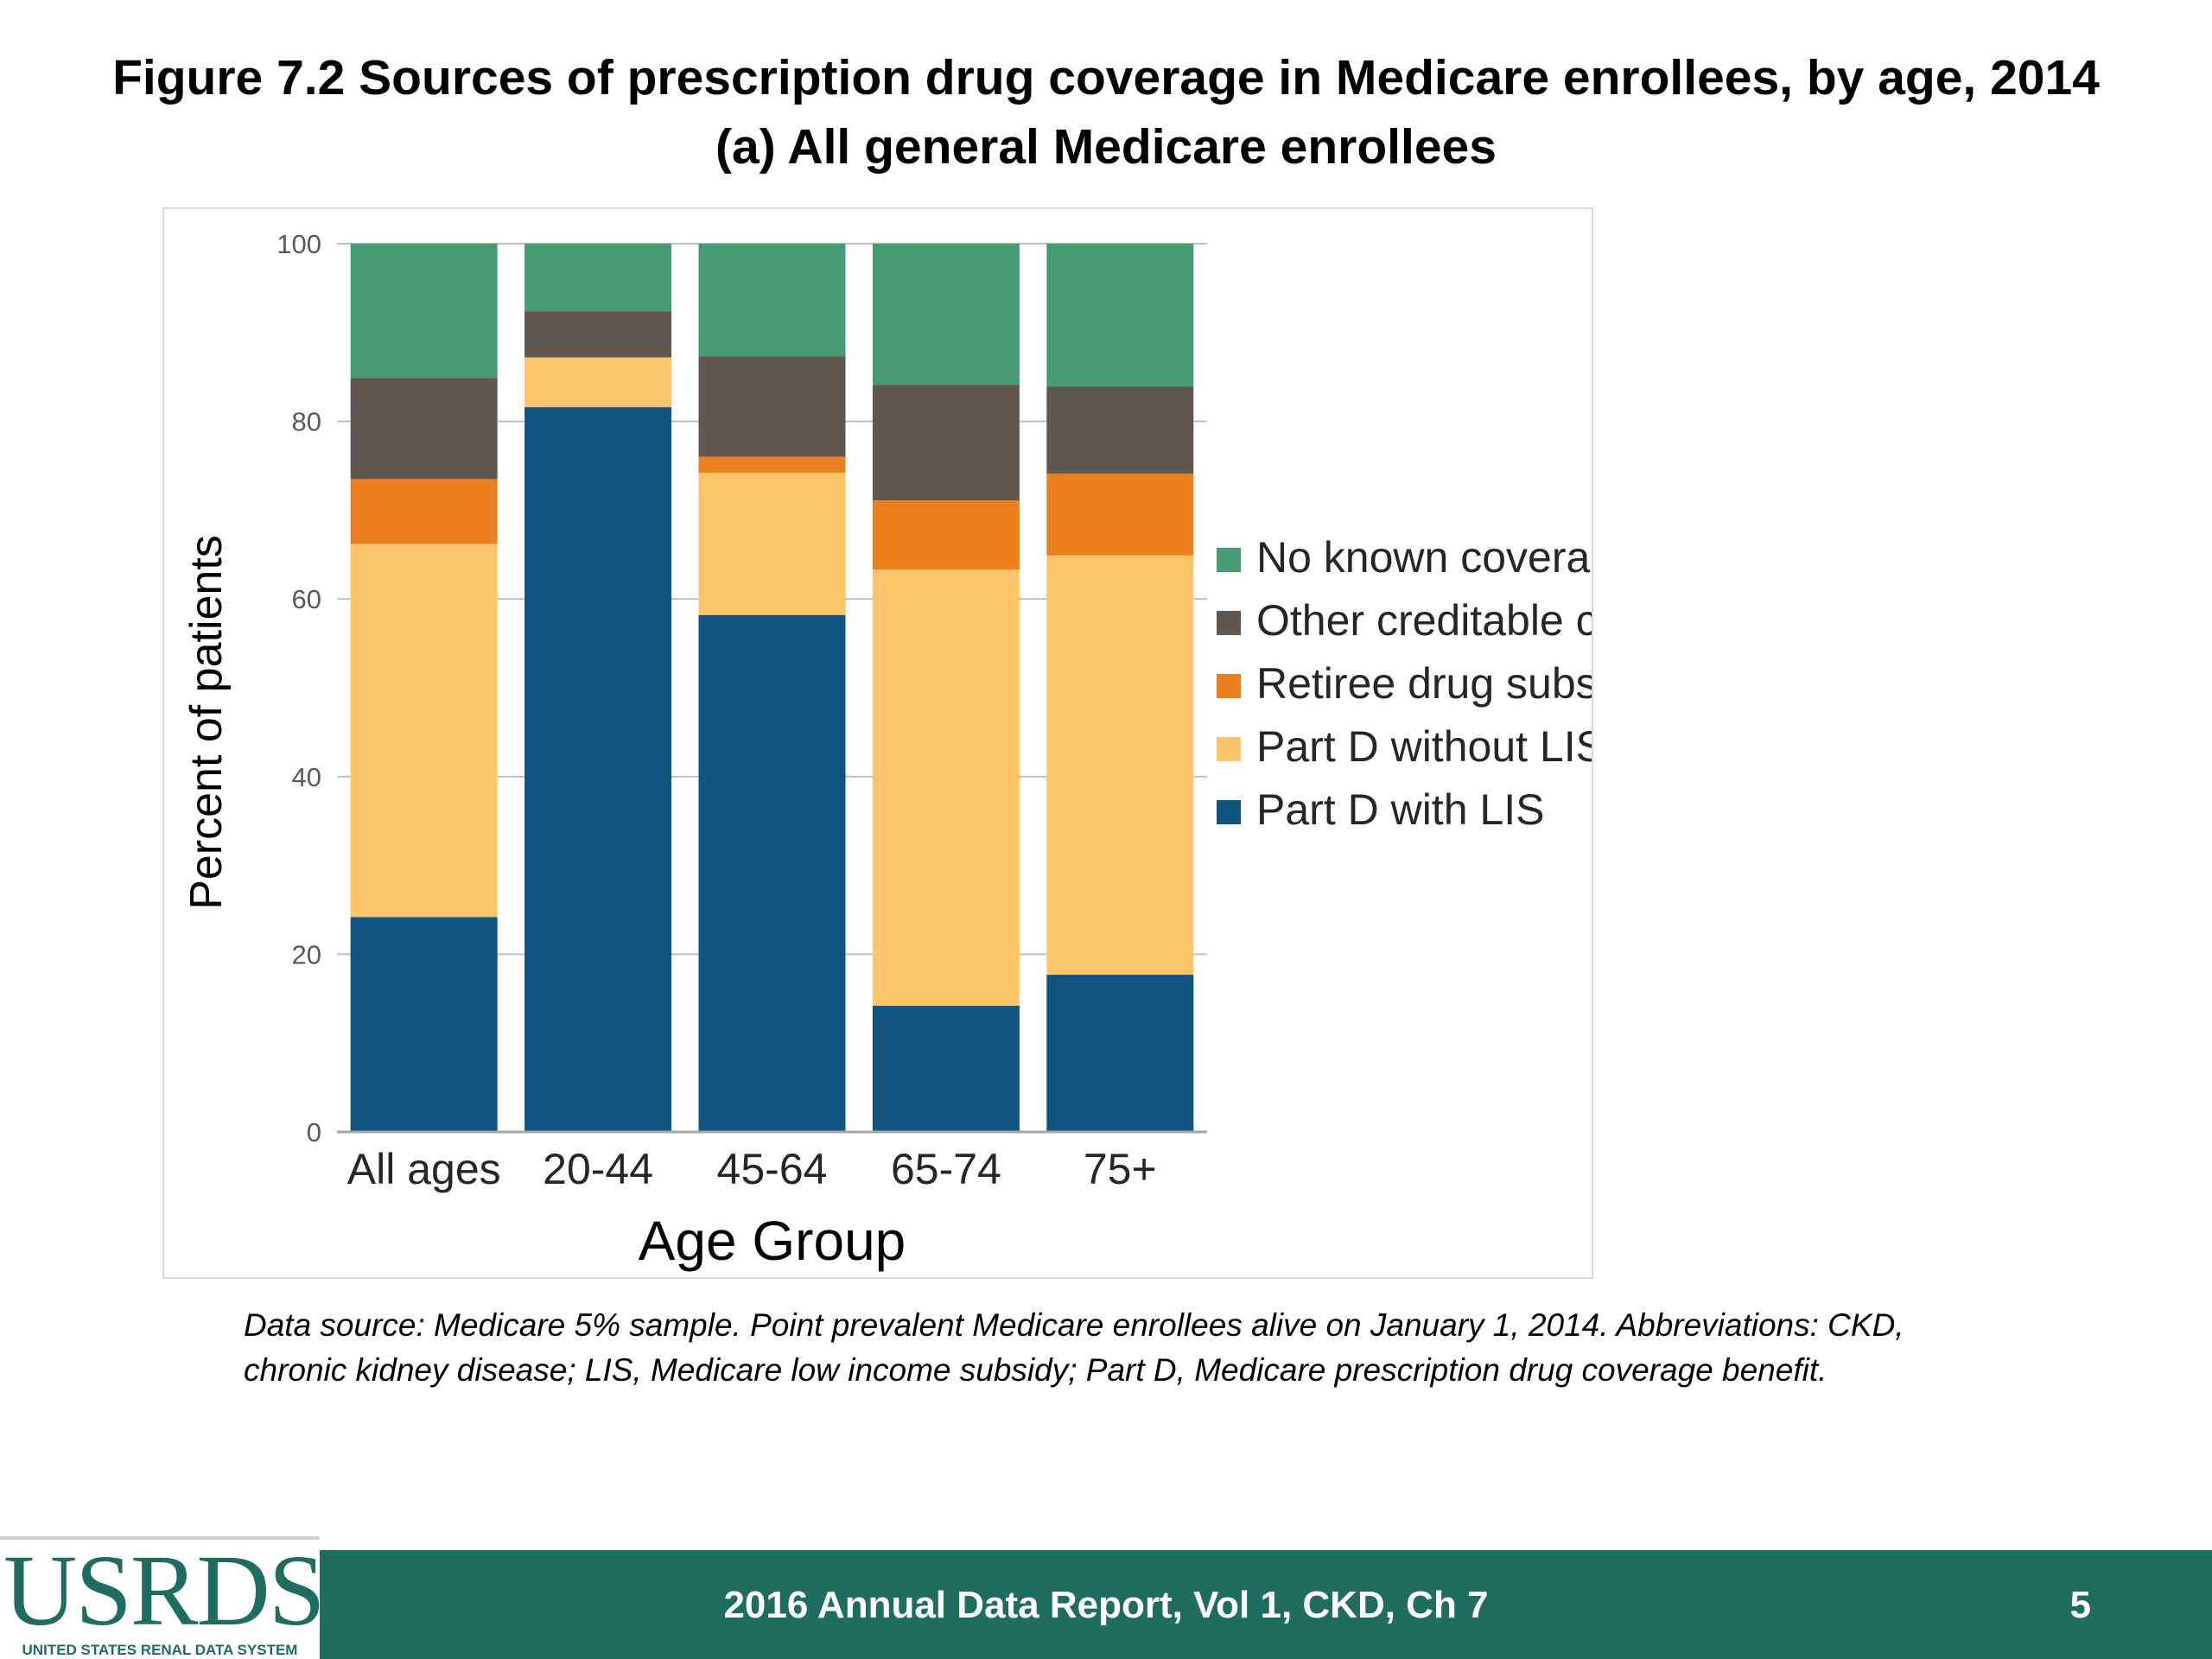  I want to click on bar-segment-75+-2, so click(1120, 515).